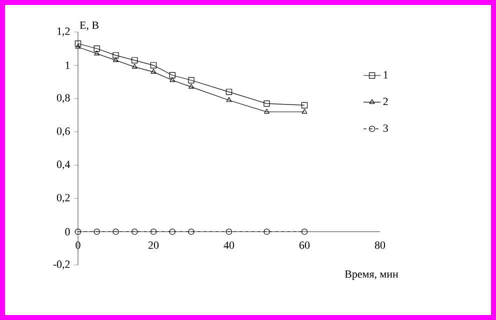  Describe the element at coordinates (68, 65) in the screenshot. I see `y-tick-label: 1` at that location.